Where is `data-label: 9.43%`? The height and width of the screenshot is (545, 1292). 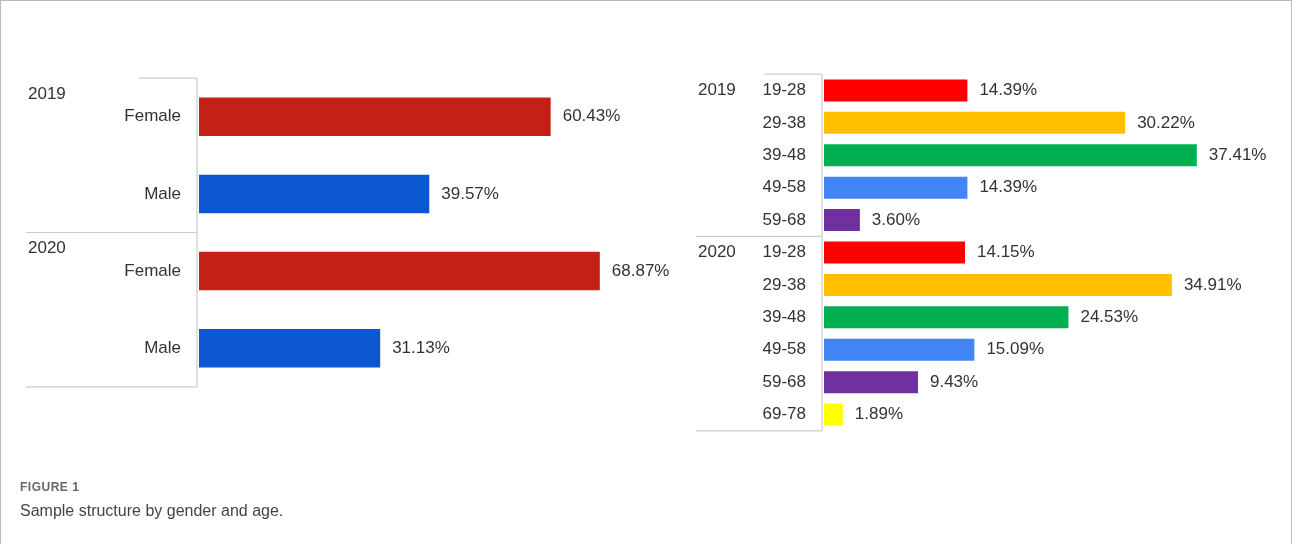 data-label: 9.43% is located at coordinates (954, 381).